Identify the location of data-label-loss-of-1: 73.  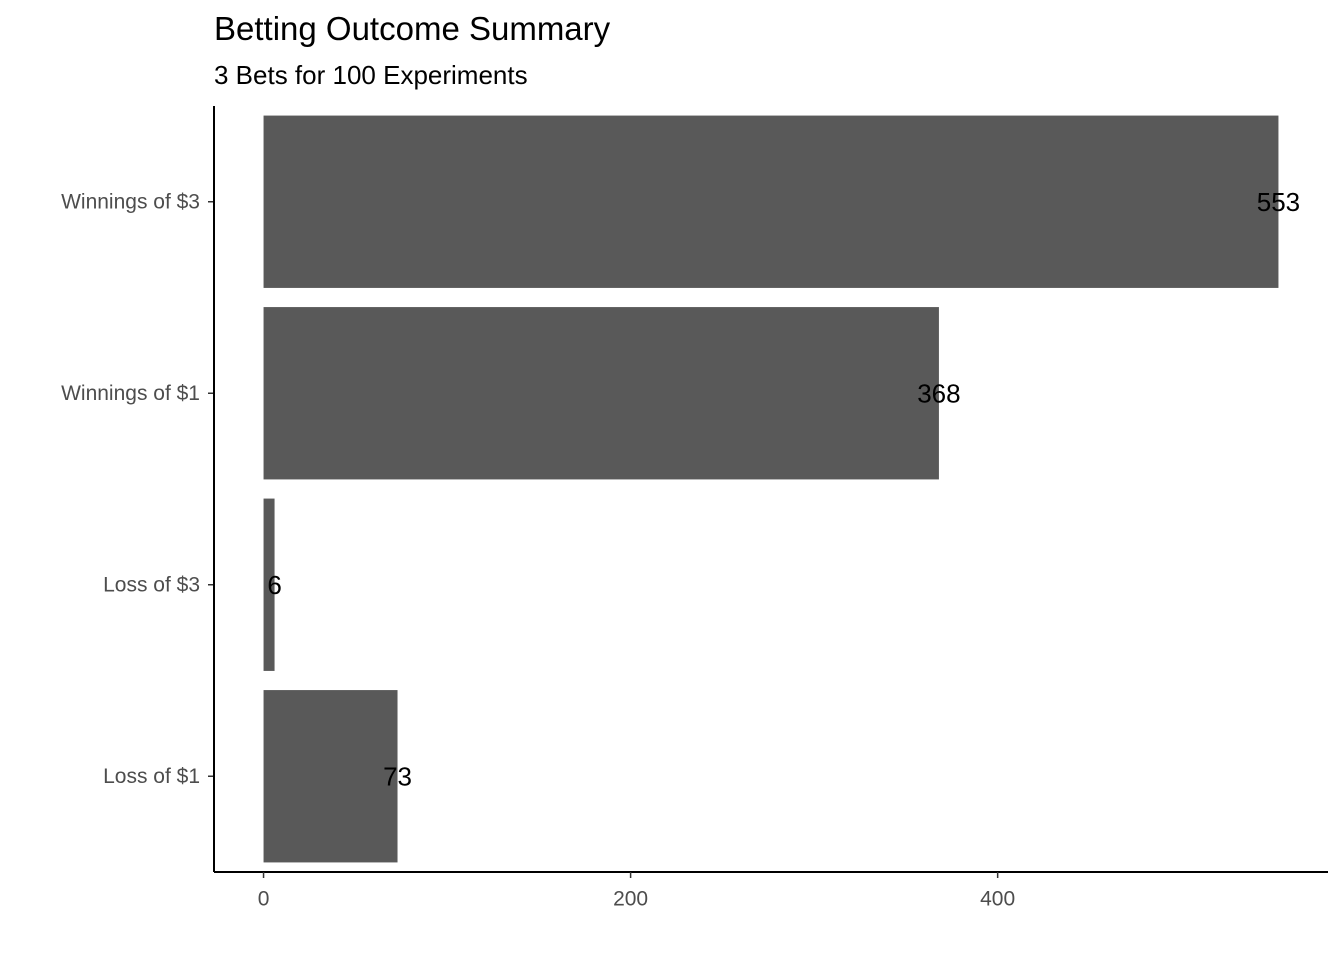
(397, 776).